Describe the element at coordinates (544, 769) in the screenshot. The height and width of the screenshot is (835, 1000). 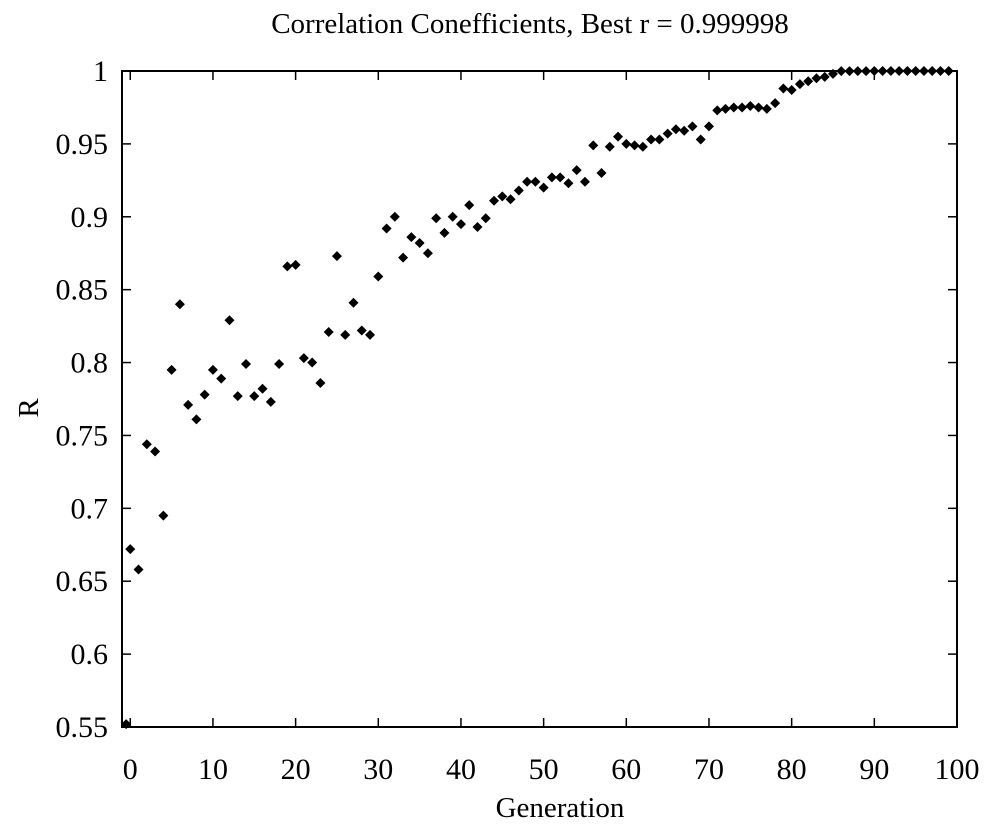
I see `x-tick-label: 50` at that location.